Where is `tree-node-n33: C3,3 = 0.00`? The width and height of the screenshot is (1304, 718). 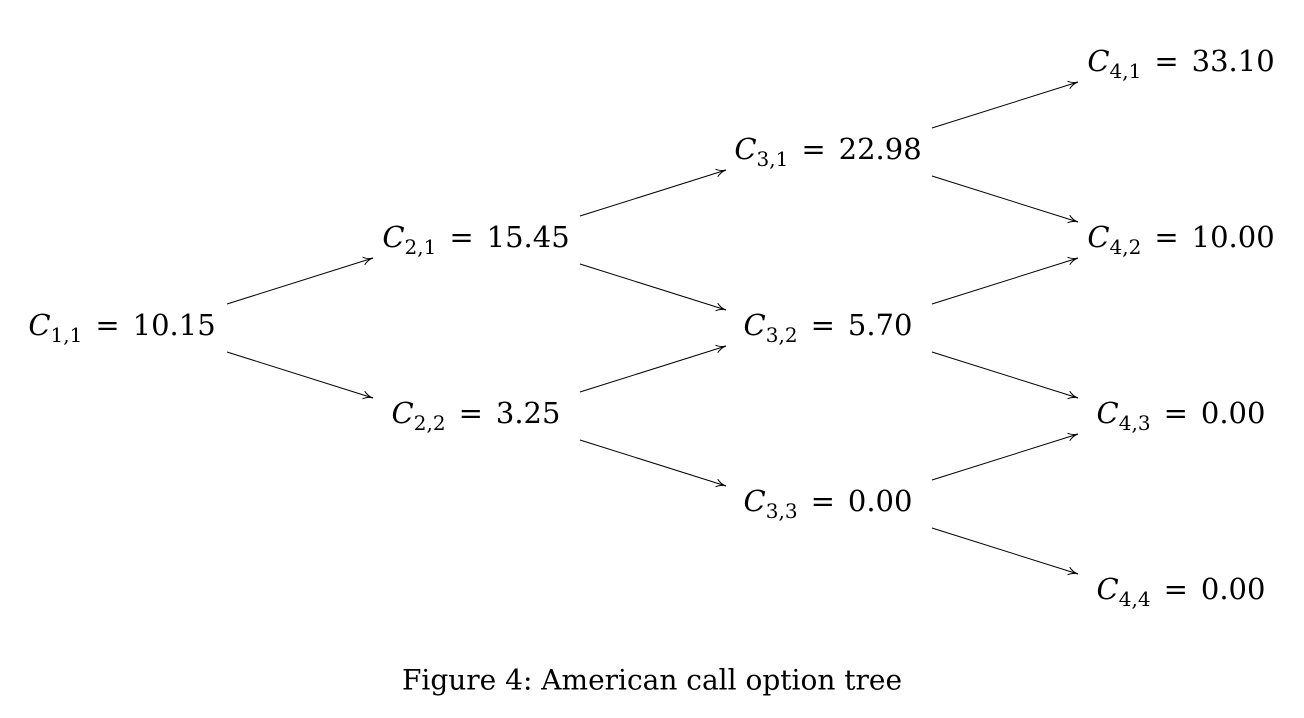 tree-node-n33: C3,3 = 0.00 is located at coordinates (828, 503).